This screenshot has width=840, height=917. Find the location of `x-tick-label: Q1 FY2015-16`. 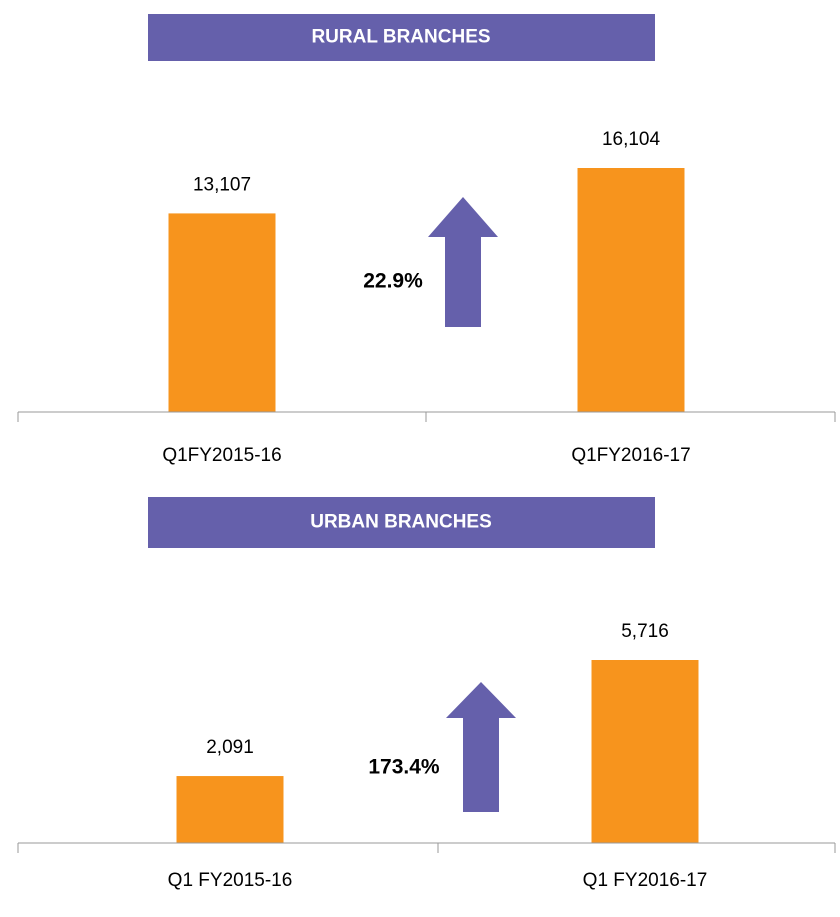

x-tick-label: Q1 FY2015-16 is located at coordinates (230, 880).